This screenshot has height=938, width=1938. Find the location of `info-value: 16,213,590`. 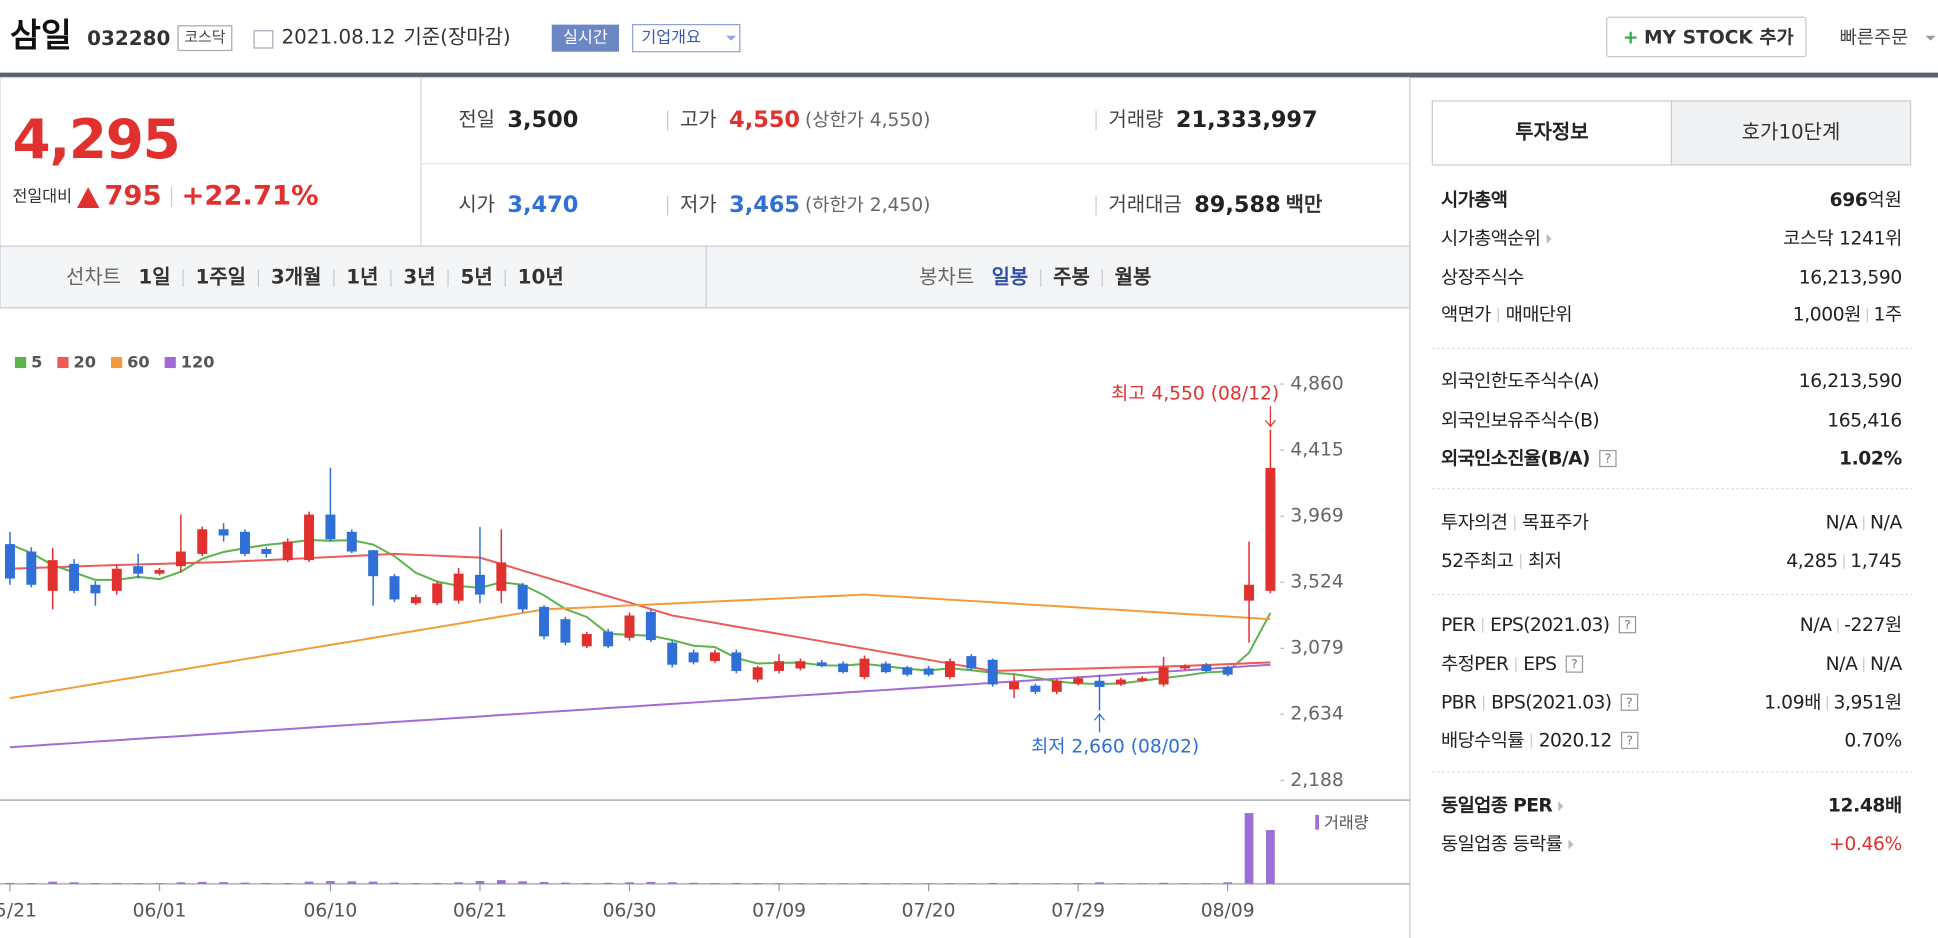

info-value: 16,213,590 is located at coordinates (1850, 278).